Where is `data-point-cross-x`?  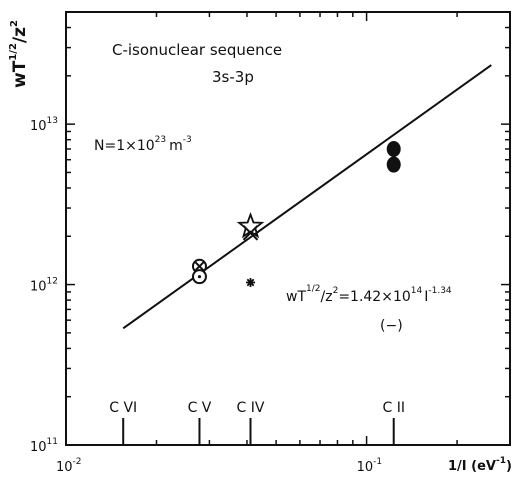
data-point-cross-x is located at coordinates (250, 233).